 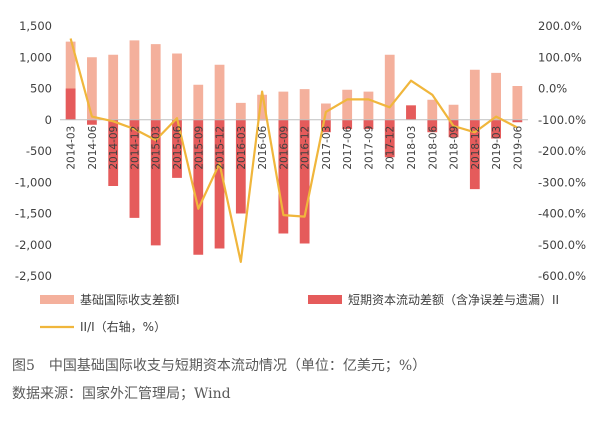 What do you see at coordinates (135, 148) in the screenshot?
I see `x-axis-tick-label: 2014-12` at bounding box center [135, 148].